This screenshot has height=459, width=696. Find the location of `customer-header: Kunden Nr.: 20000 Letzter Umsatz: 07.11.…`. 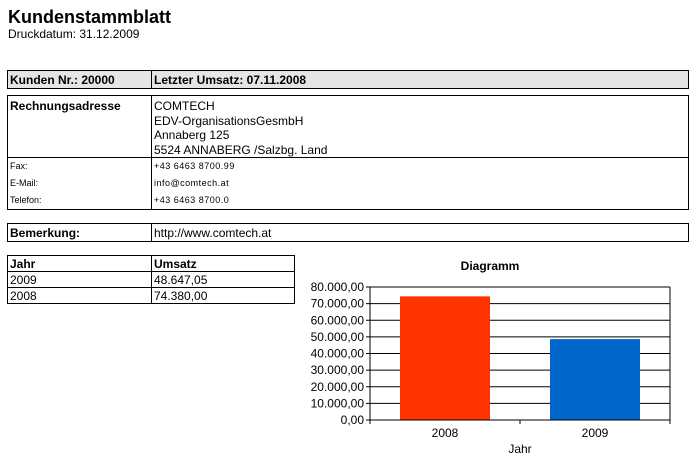

customer-header: Kunden Nr.: 20000 Letzter Umsatz: 07.11.… is located at coordinates (348, 79).